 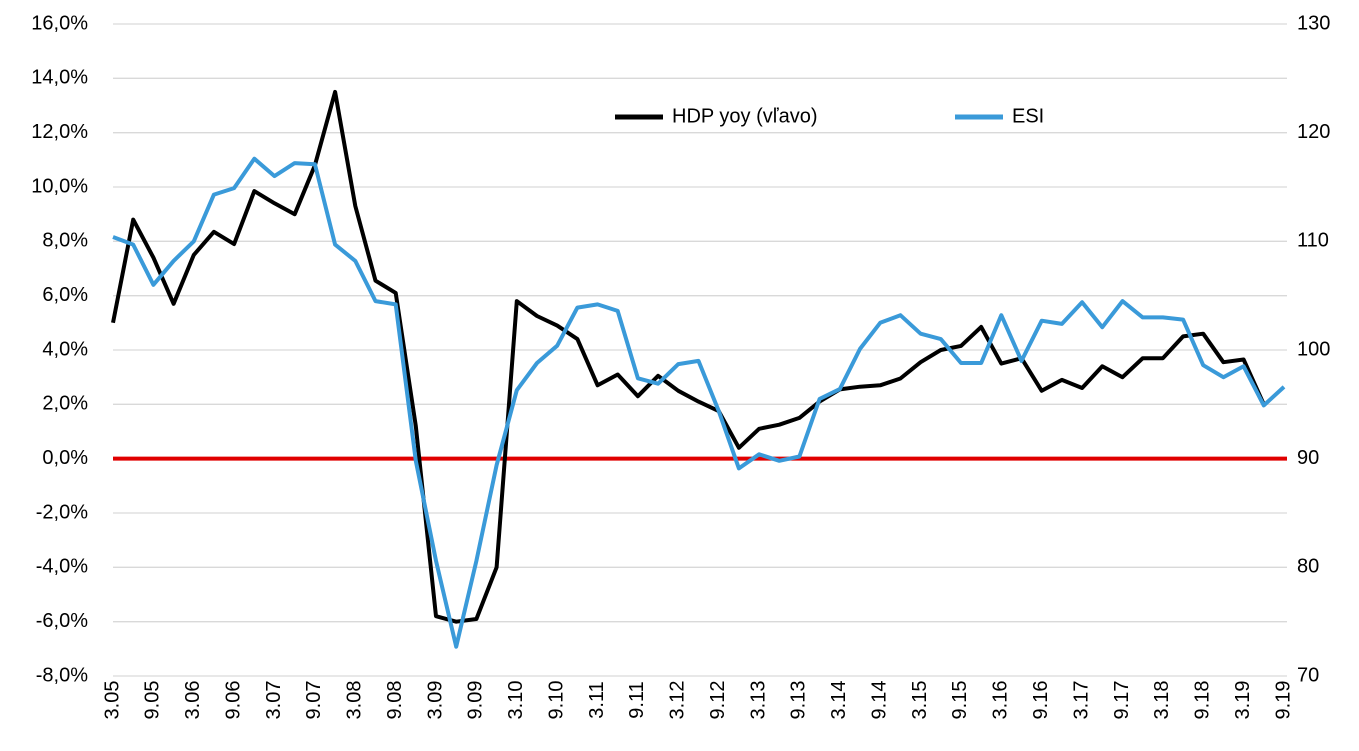 I want to click on x-tick-label: 9.11, so click(x=637, y=699).